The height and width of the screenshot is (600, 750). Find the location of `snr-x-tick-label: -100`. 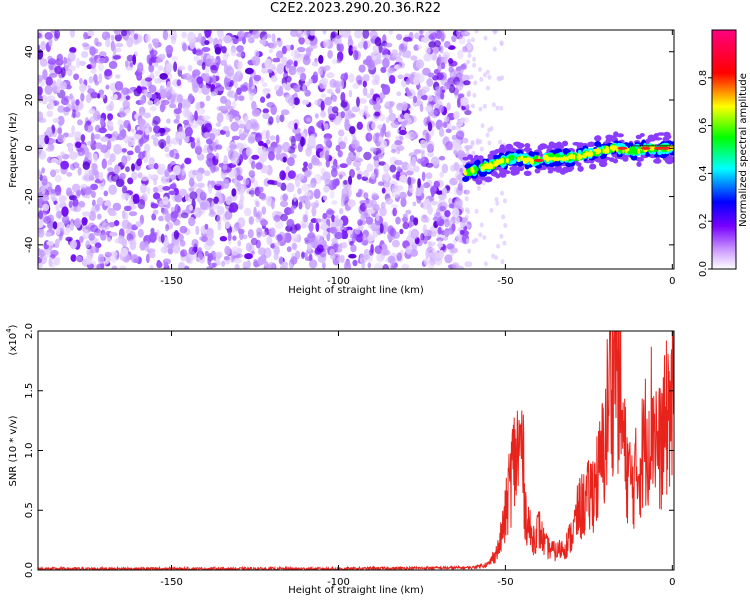

snr-x-tick-label: -100 is located at coordinates (338, 582).